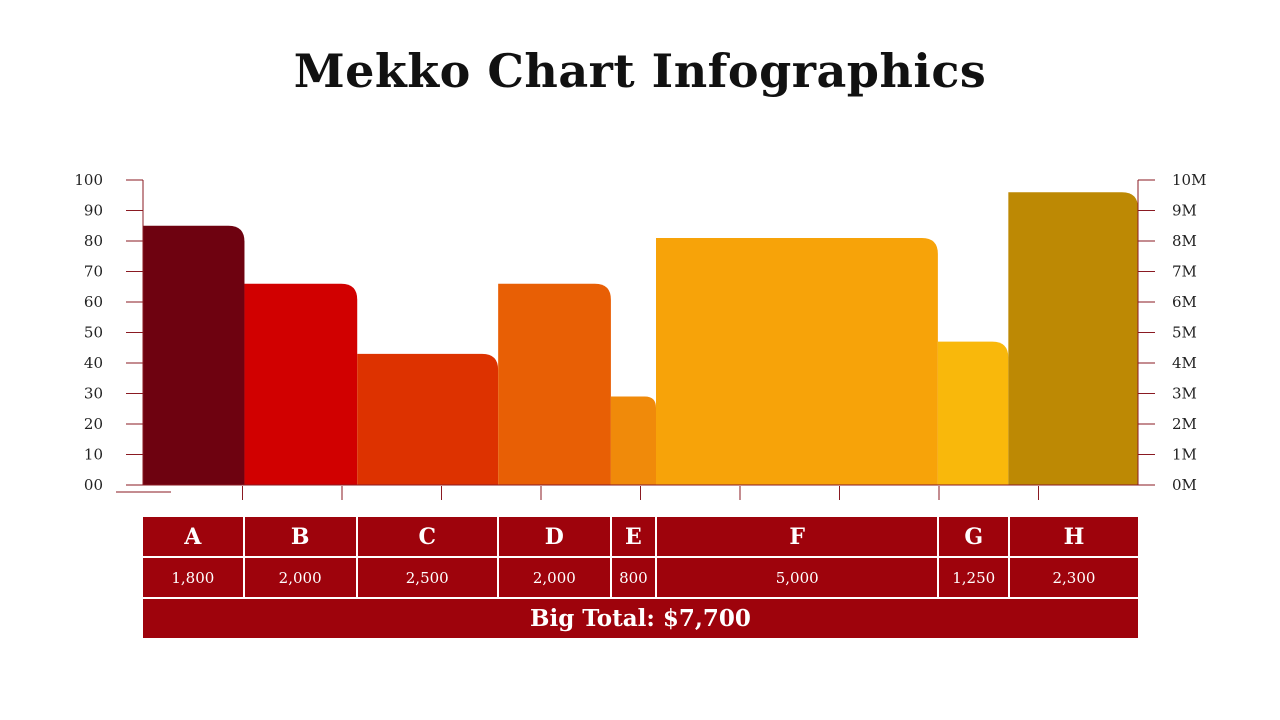 This screenshot has width=1280, height=720. I want to click on right-tick-label: 6M, so click(1184, 302).